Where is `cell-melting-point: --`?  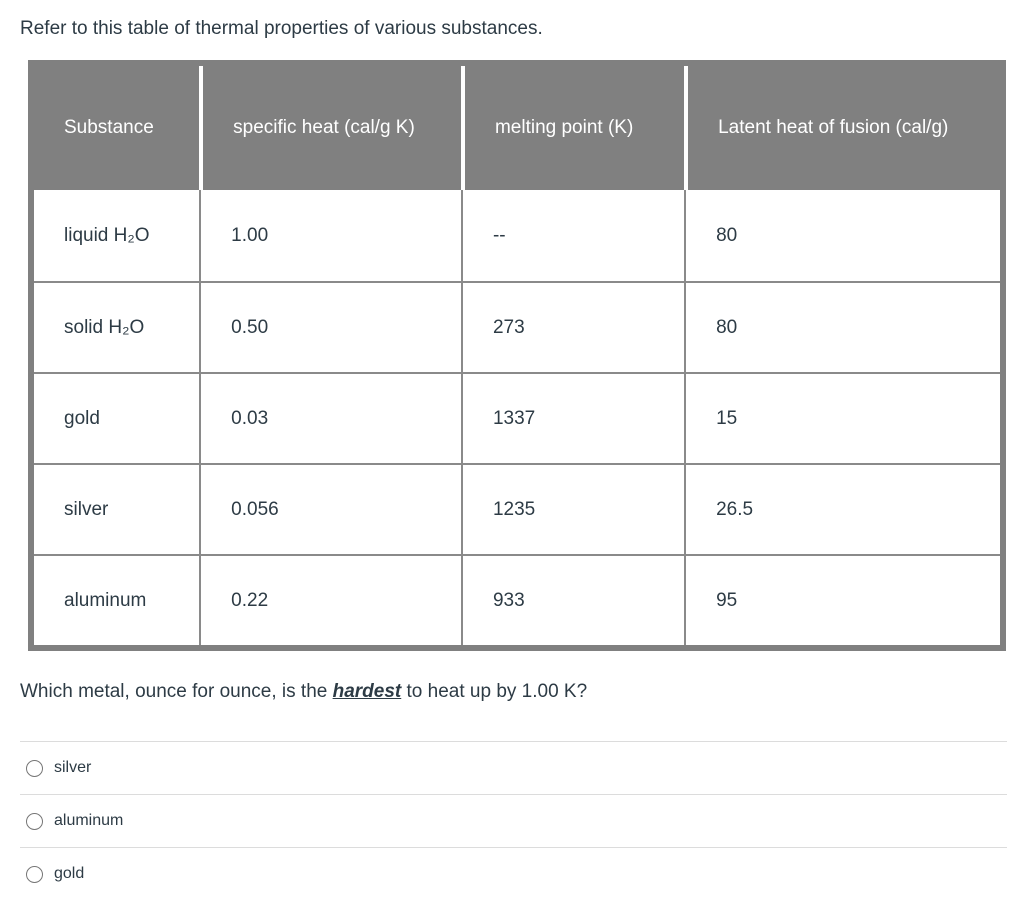
cell-melting-point: -- is located at coordinates (572, 235).